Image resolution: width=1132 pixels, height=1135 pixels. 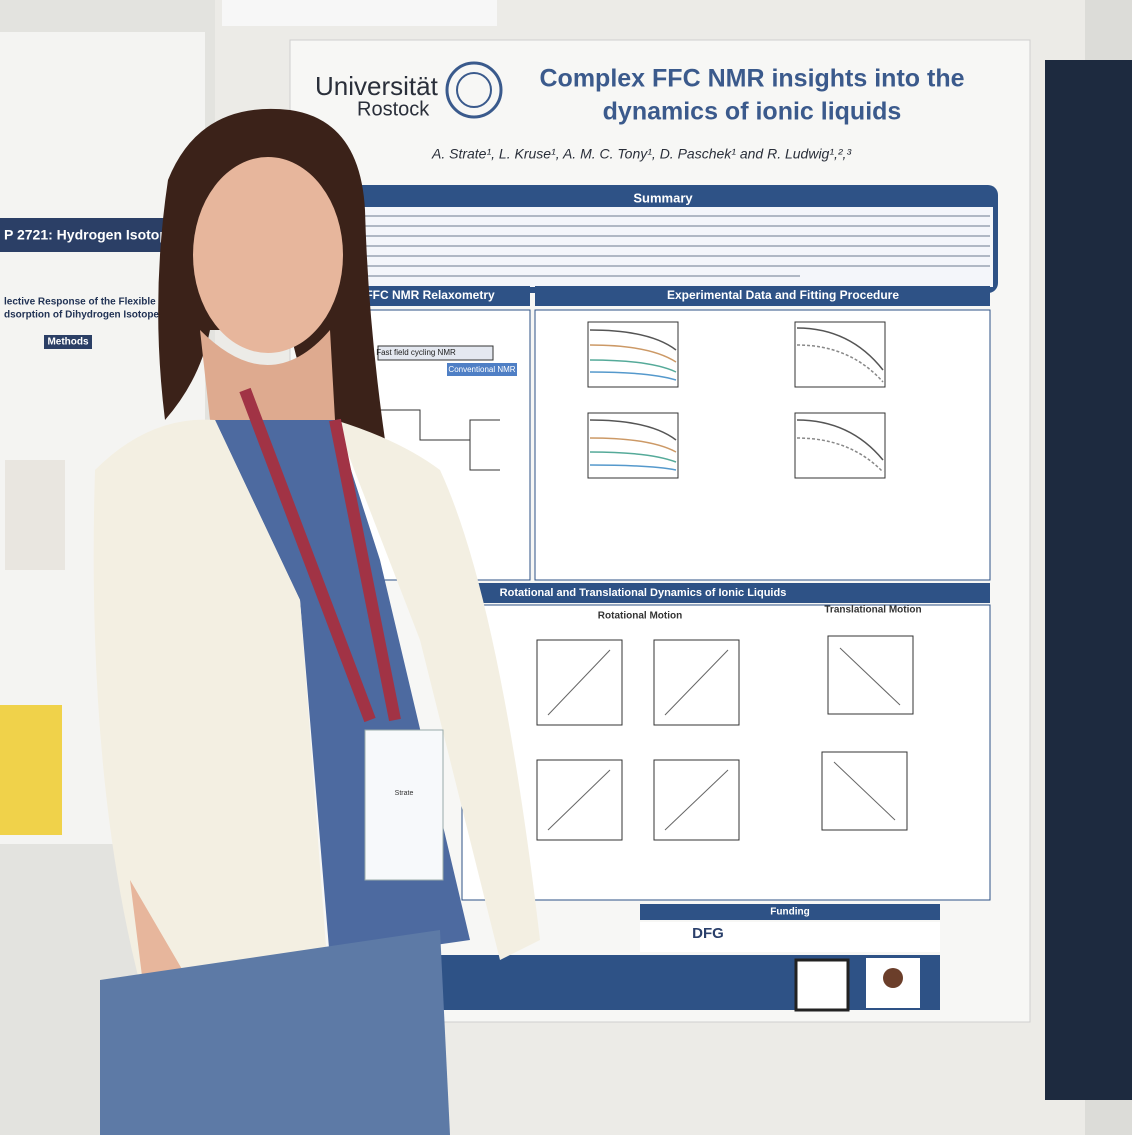 What do you see at coordinates (690, 982) in the screenshot?
I see `footer-band` at bounding box center [690, 982].